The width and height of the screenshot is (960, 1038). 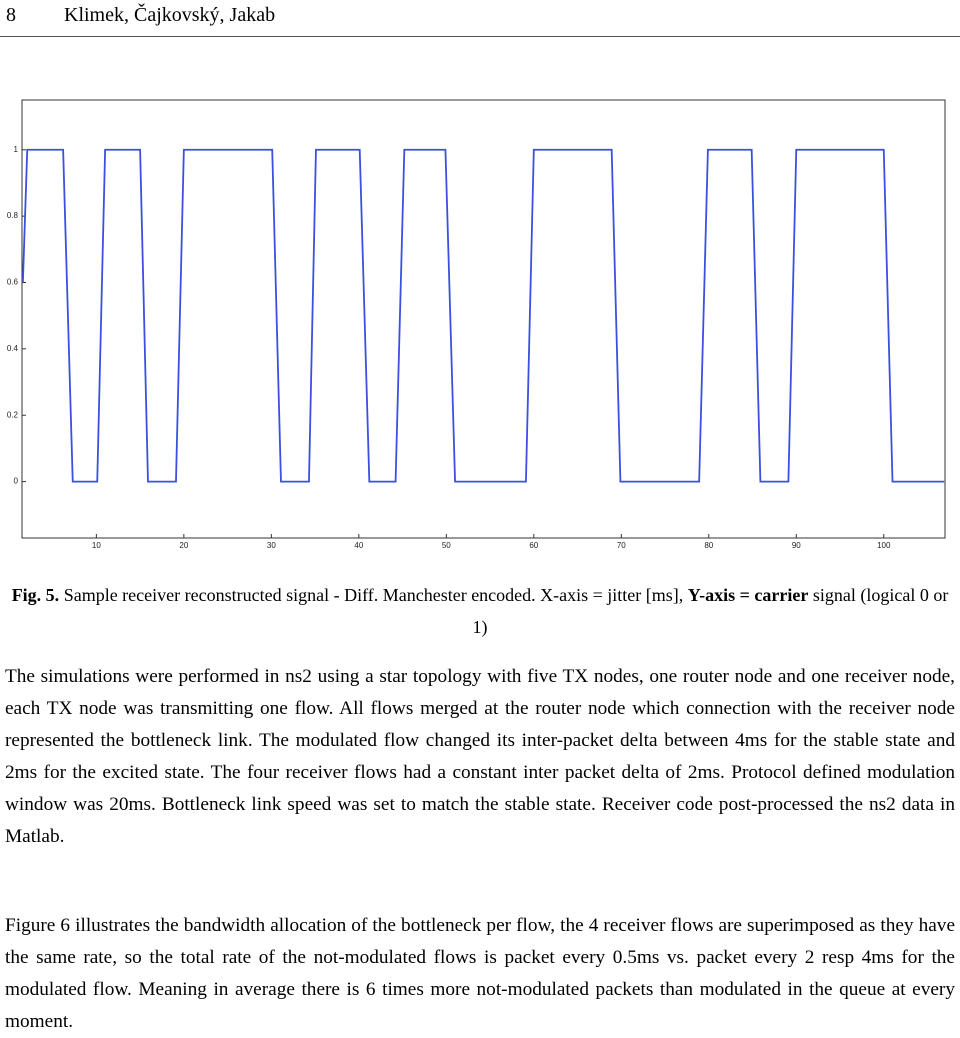 What do you see at coordinates (884, 545) in the screenshot?
I see `x-tick-label: 100` at bounding box center [884, 545].